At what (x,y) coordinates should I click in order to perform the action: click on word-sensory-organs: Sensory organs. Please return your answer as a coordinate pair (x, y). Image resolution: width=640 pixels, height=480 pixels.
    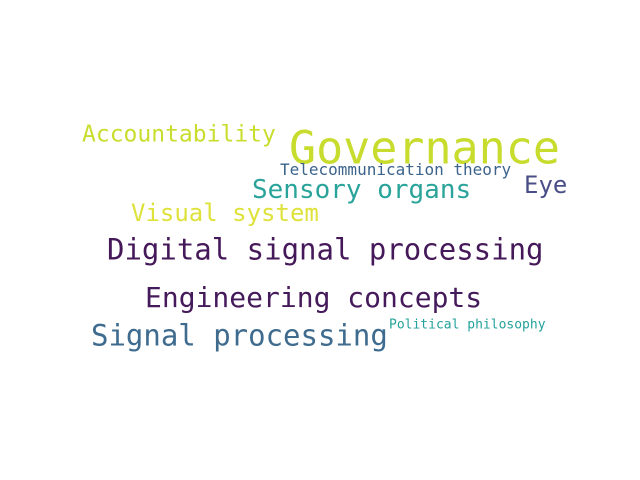
    Looking at the image, I should click on (362, 190).